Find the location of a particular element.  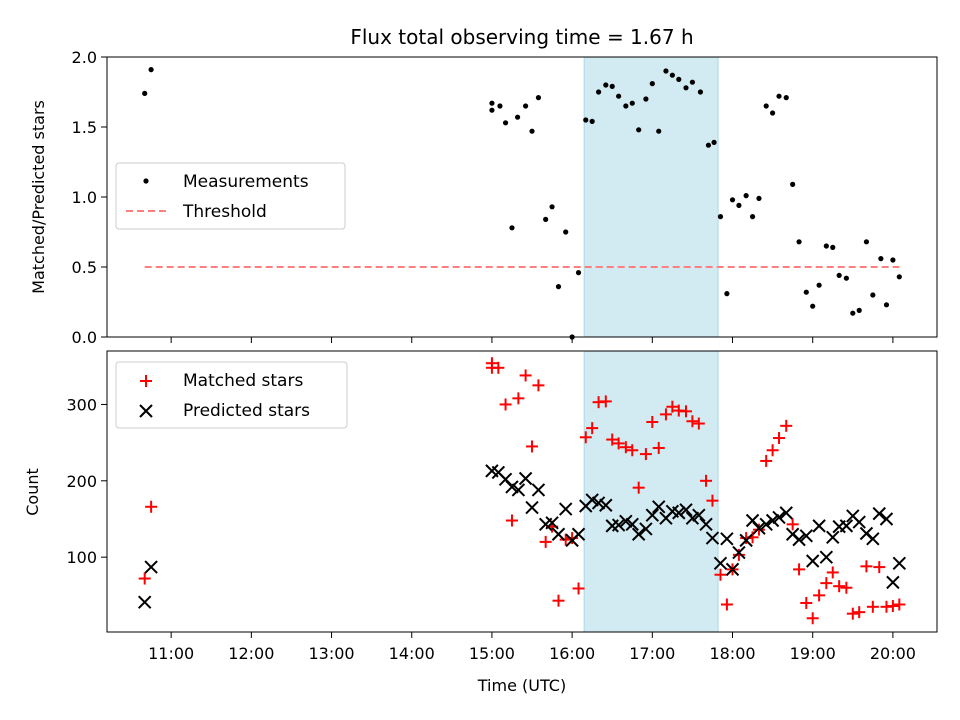

ratio-y-tick-label: 1.5 is located at coordinates (84, 127).